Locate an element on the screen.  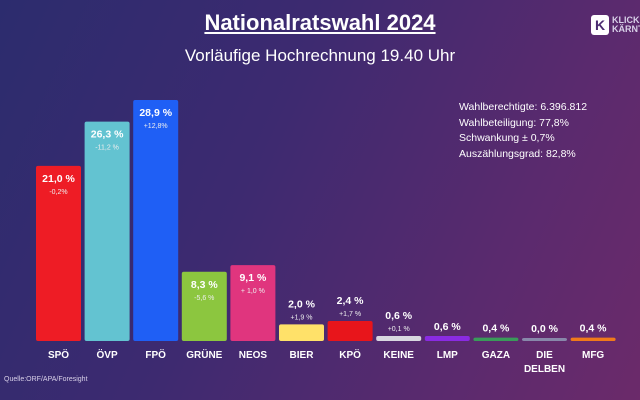
logo-line2: KÄRNTEN is located at coordinates (626, 29).